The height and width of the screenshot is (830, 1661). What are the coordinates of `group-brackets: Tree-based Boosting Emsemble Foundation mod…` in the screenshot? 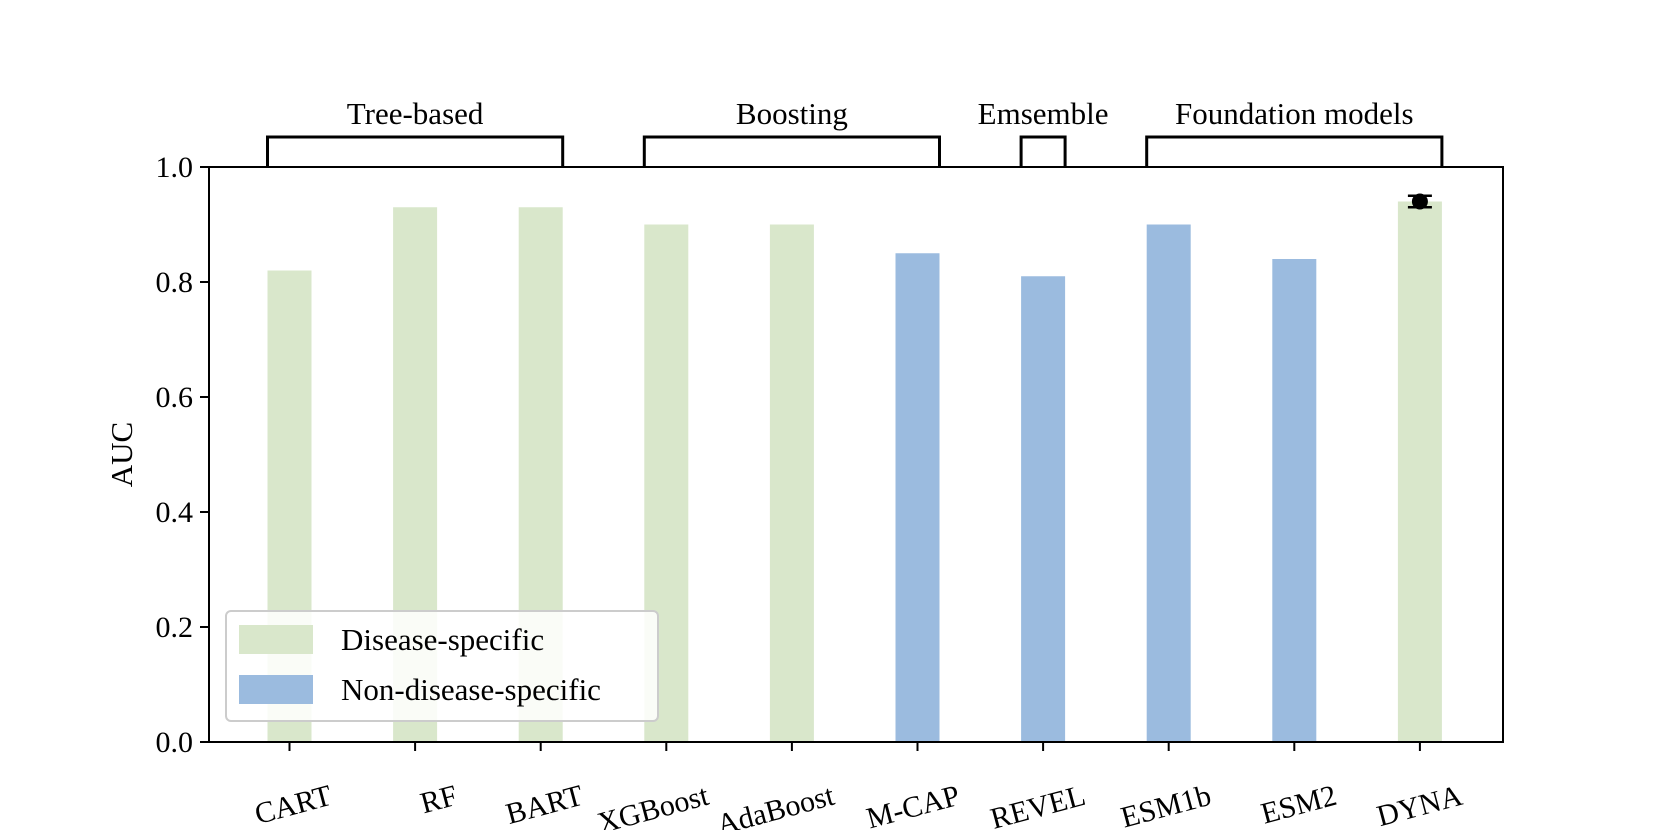 It's located at (855, 131).